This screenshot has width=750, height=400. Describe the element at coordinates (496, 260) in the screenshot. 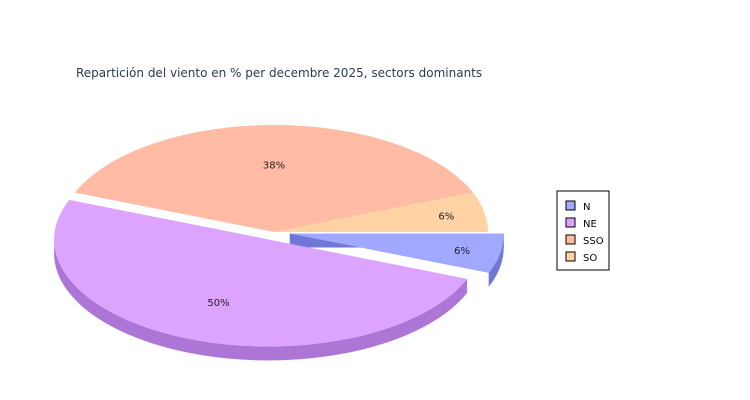

I see `slice-rim-n` at that location.